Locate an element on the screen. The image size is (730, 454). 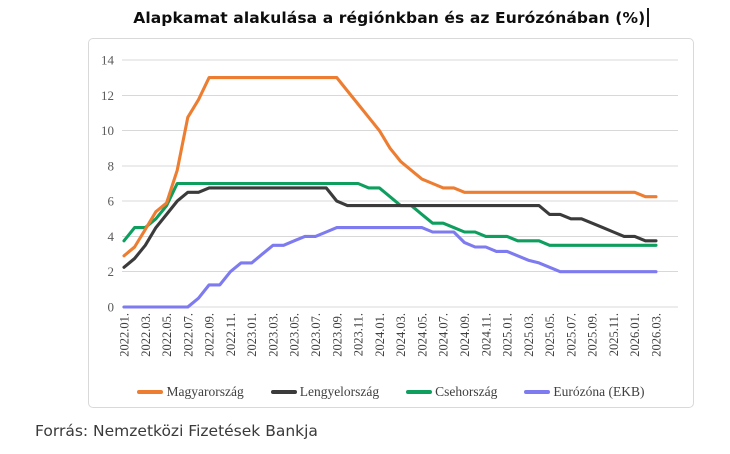
series-line-lengyelorsz-g is located at coordinates (390, 227).